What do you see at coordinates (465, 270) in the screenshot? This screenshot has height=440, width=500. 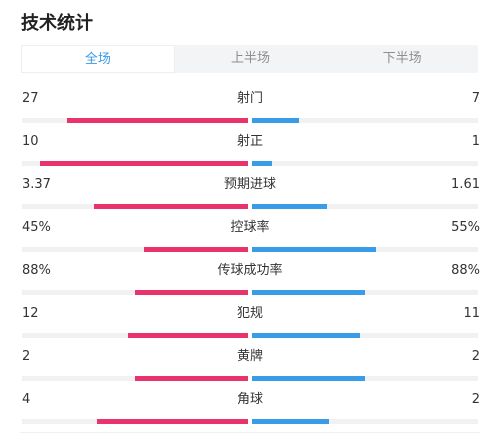 I see `away-value: 88%` at bounding box center [465, 270].